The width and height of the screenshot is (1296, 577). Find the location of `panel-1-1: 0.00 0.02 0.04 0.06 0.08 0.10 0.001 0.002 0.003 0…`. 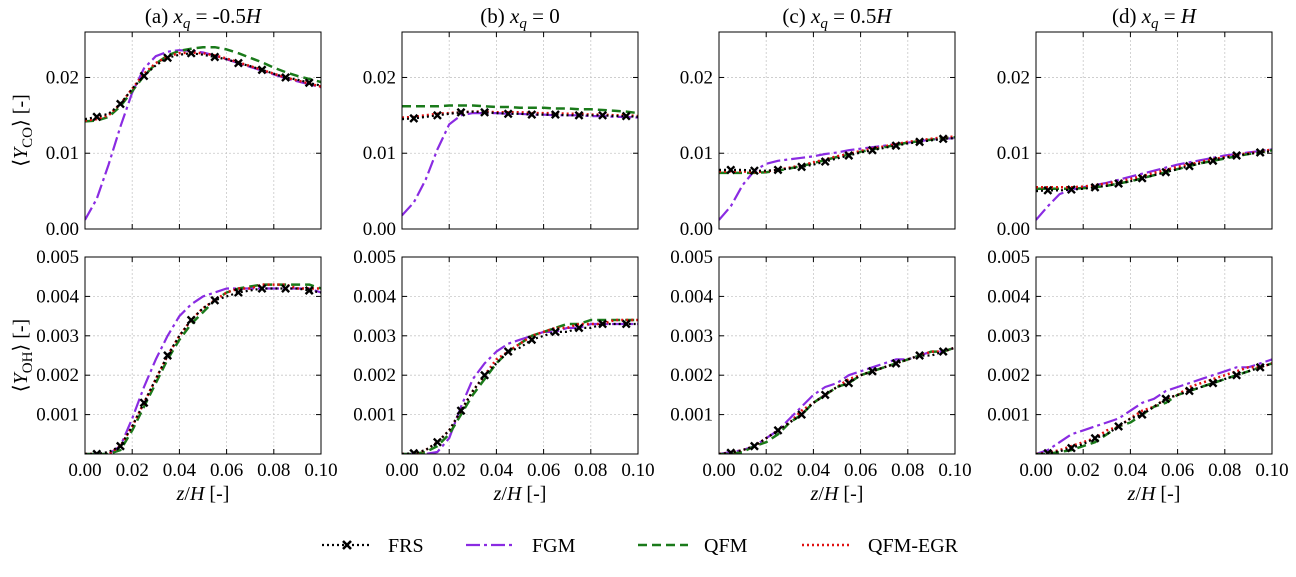

panel-1-1: 0.00 0.02 0.04 0.06 0.08 0.10 0.001 0.002 0.003 0… is located at coordinates (503, 376).